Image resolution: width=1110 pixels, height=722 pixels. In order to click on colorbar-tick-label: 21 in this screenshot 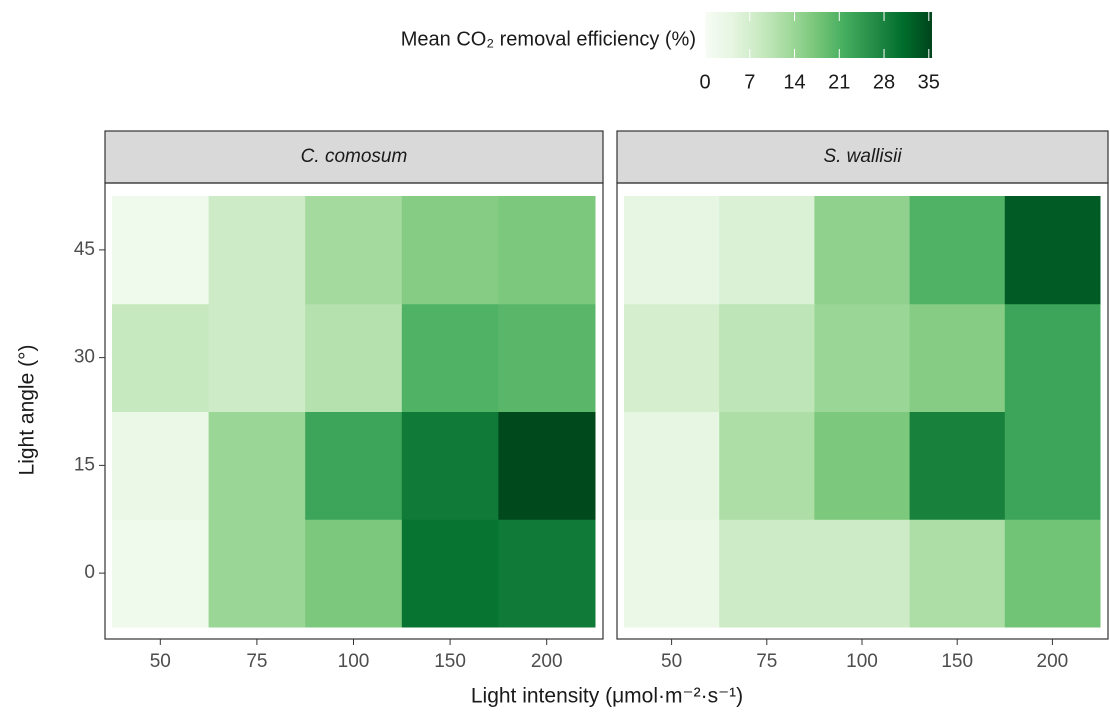, I will do `click(839, 82)`.